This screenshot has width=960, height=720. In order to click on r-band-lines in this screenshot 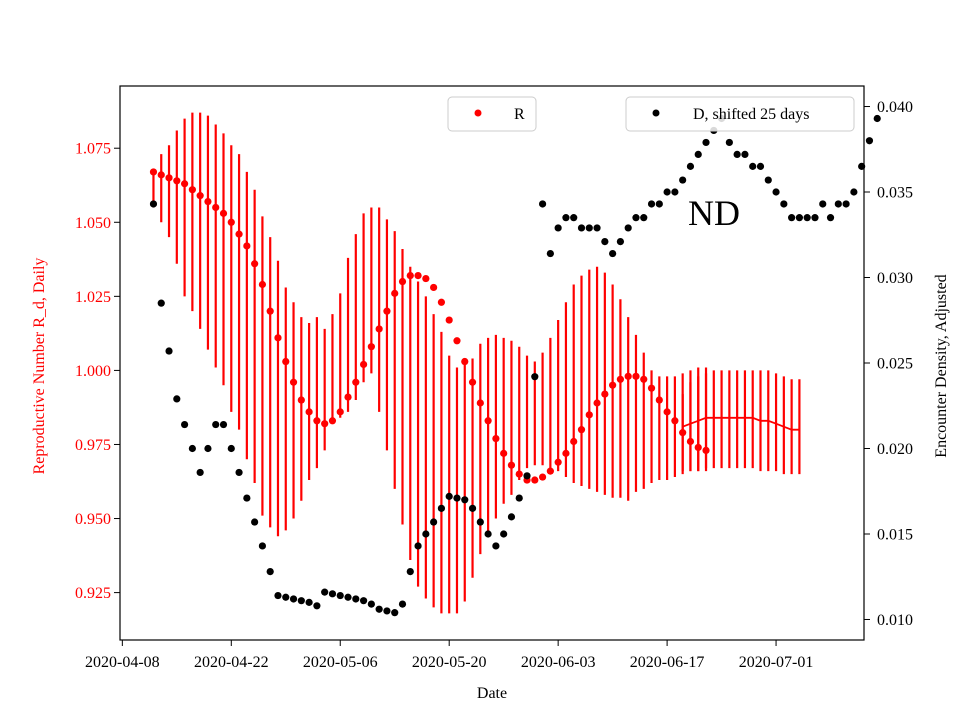, I will do `click(741, 422)`.